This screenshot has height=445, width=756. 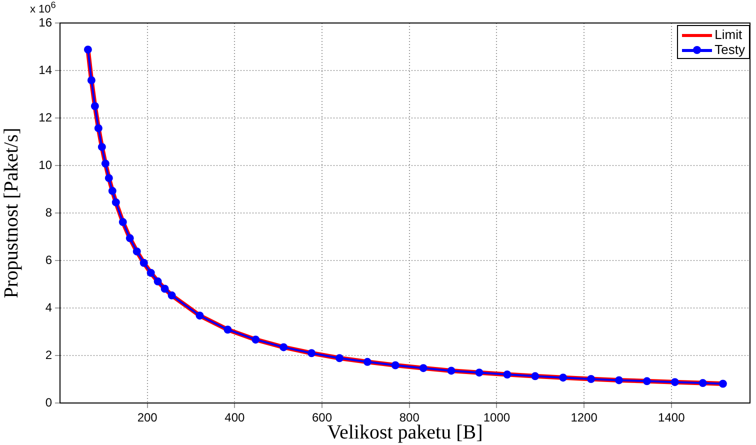 I want to click on y-axis-title: Propustnost [Paket/s], so click(x=11, y=213).